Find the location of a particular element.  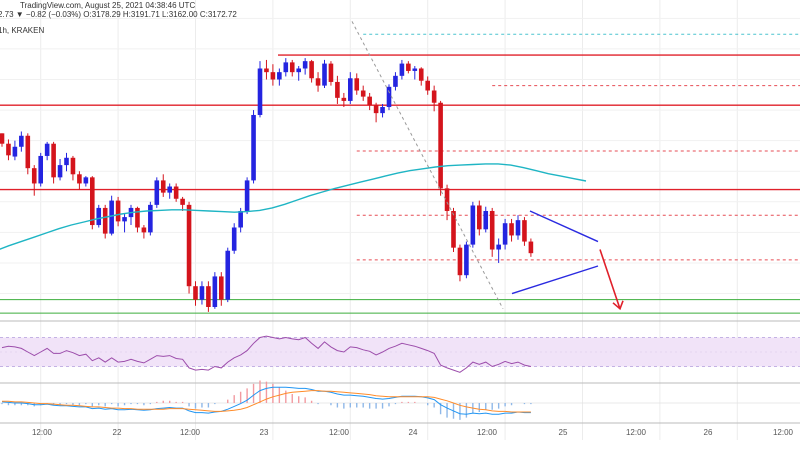

header-timeframe: 1h, KRAKEN is located at coordinates (22, 30).